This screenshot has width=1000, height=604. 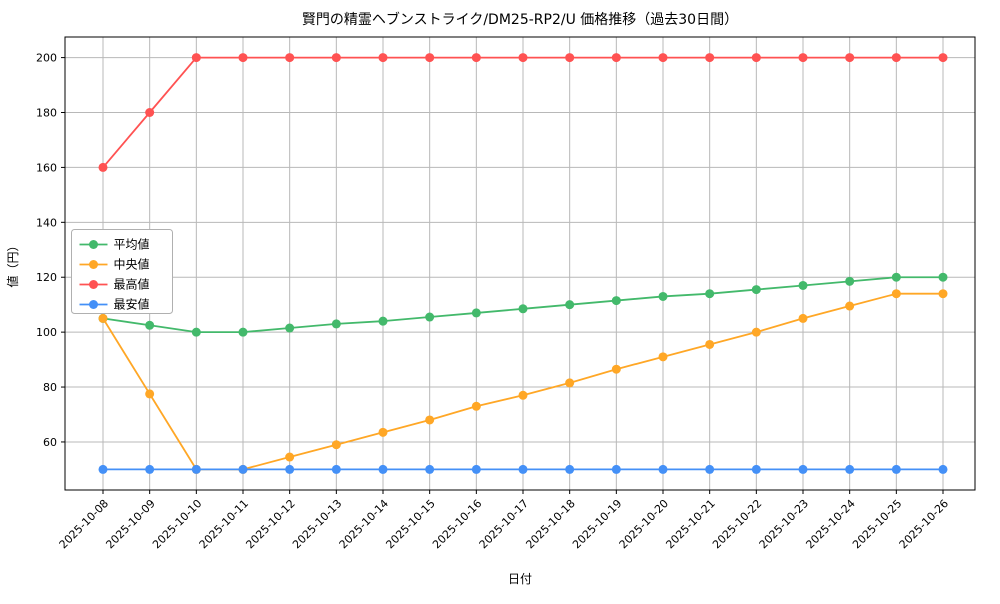 I want to click on x-axis-label: 日付, so click(x=520, y=579).